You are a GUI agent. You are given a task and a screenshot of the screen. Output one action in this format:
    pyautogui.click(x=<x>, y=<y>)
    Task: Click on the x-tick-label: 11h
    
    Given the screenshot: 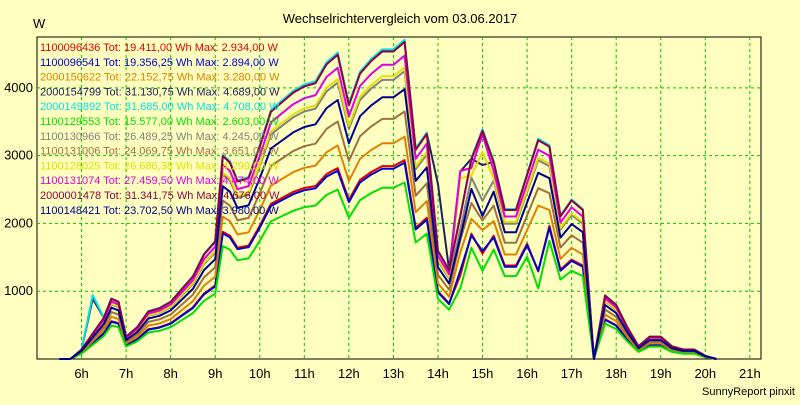 What is the action you would take?
    pyautogui.click(x=304, y=373)
    